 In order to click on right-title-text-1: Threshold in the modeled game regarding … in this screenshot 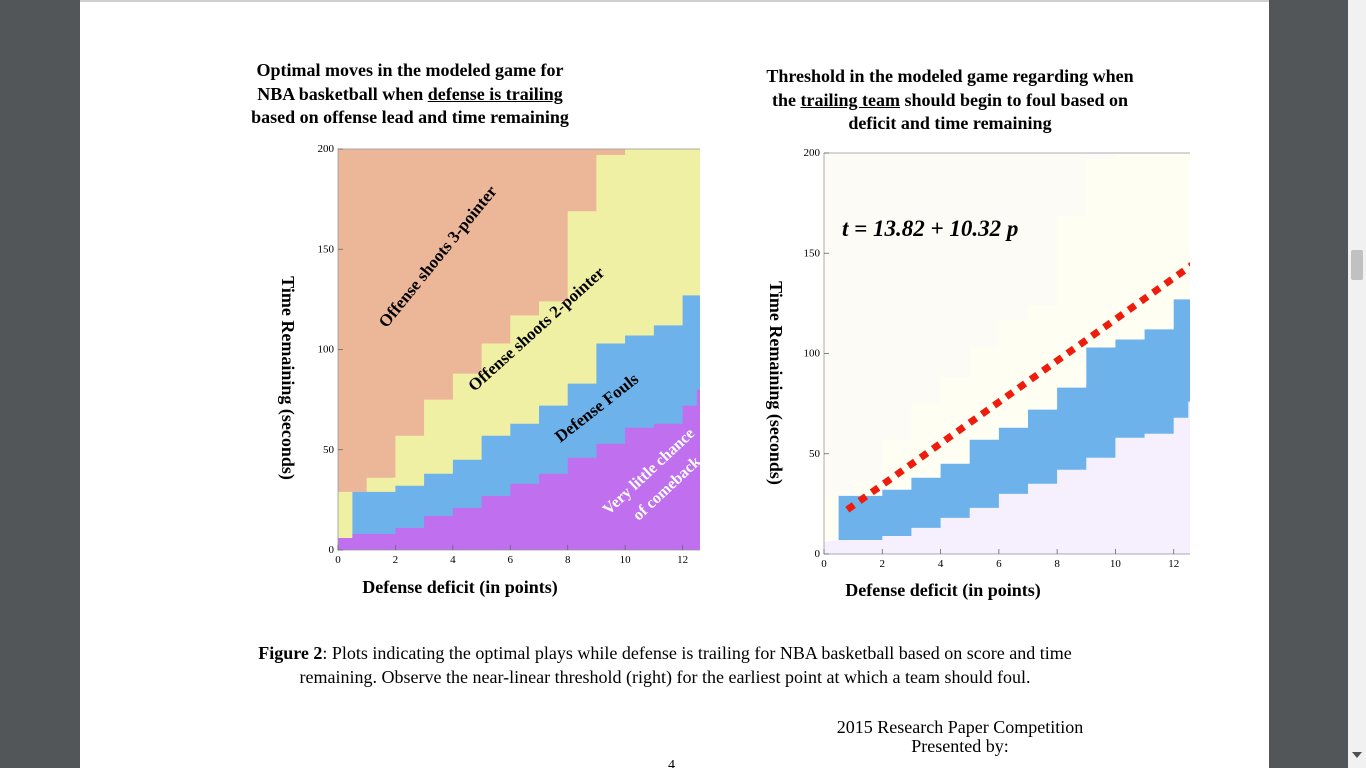, I will do `click(950, 88)`.